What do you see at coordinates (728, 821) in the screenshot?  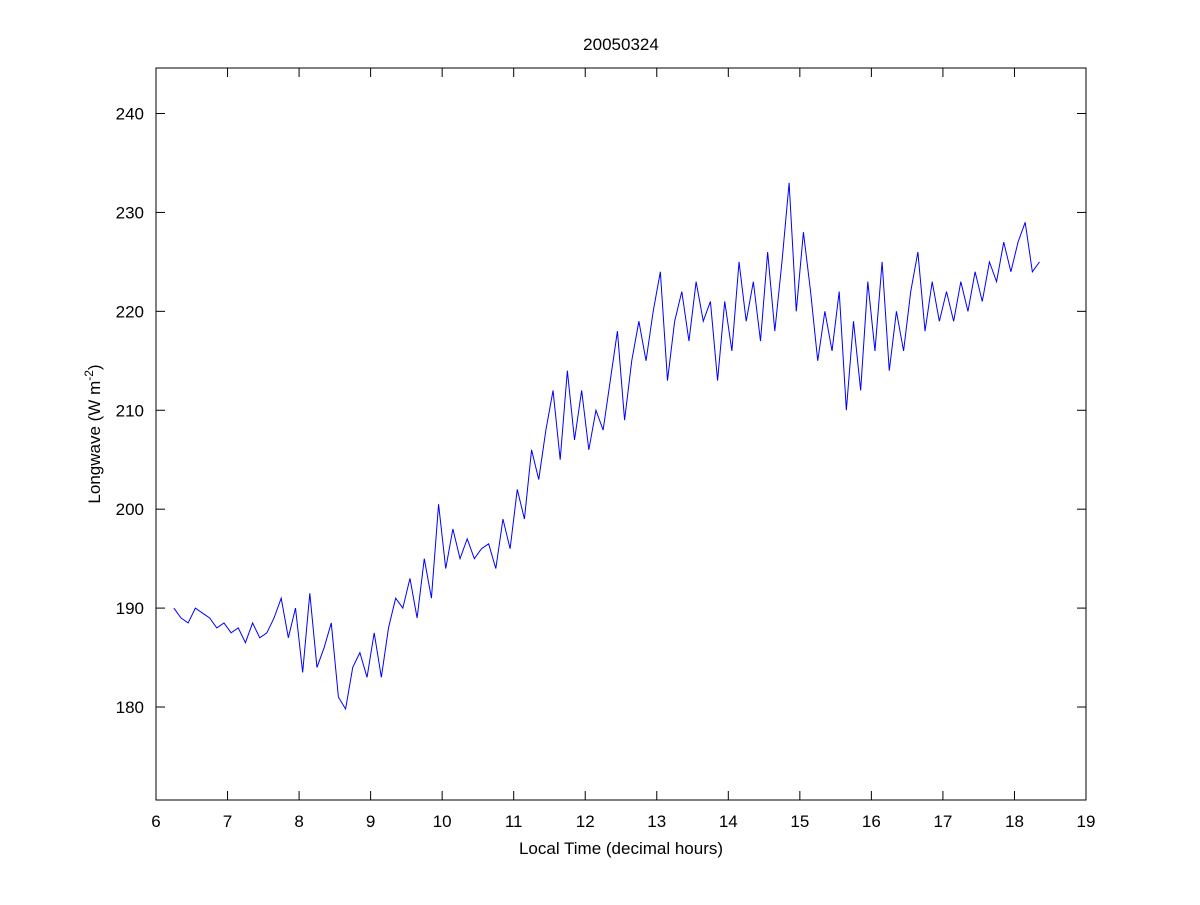 I see `x-tick-label: 14` at bounding box center [728, 821].